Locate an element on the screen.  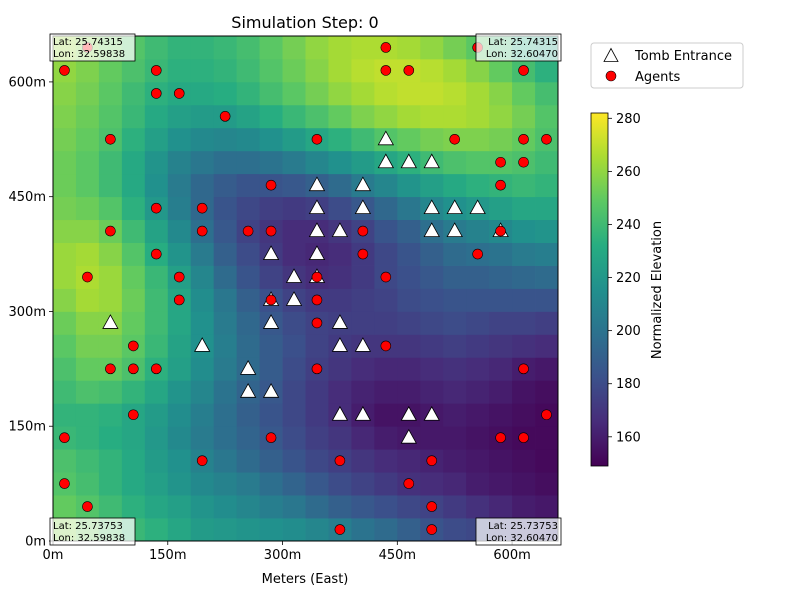
legend-label-agents: Agents is located at coordinates (657, 77).